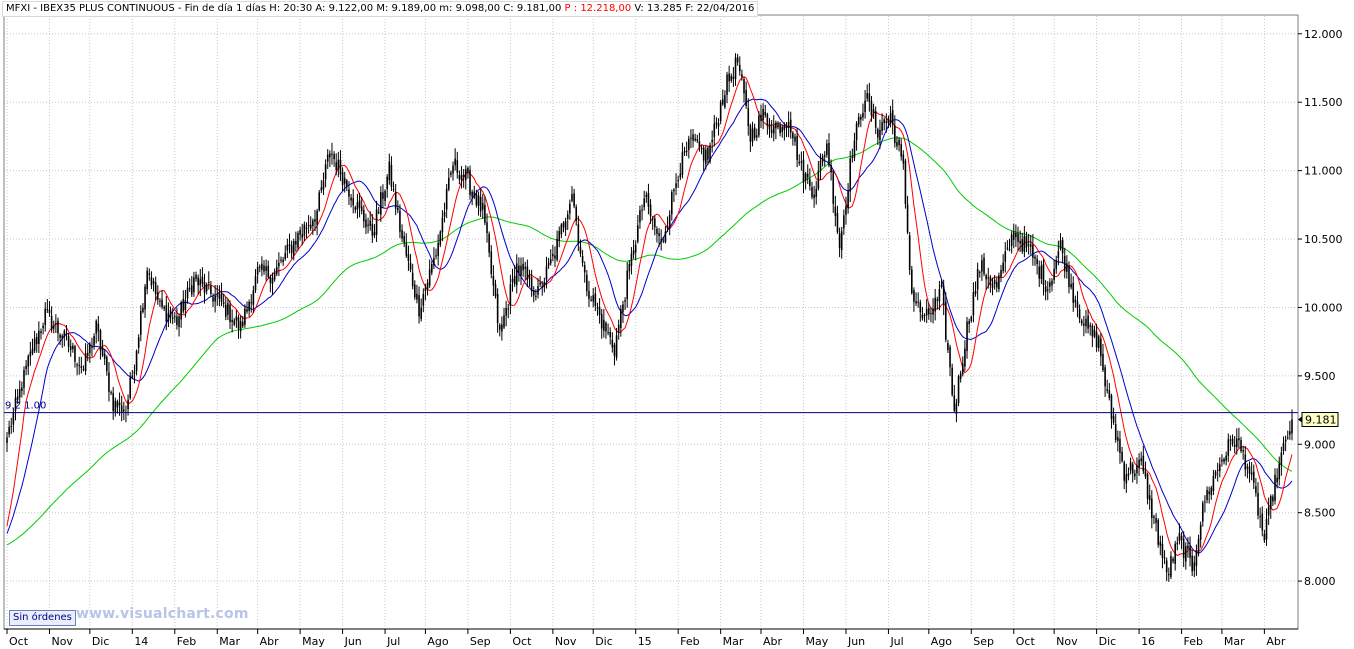  I want to click on y-tick-label: 10.500, so click(1323, 239).